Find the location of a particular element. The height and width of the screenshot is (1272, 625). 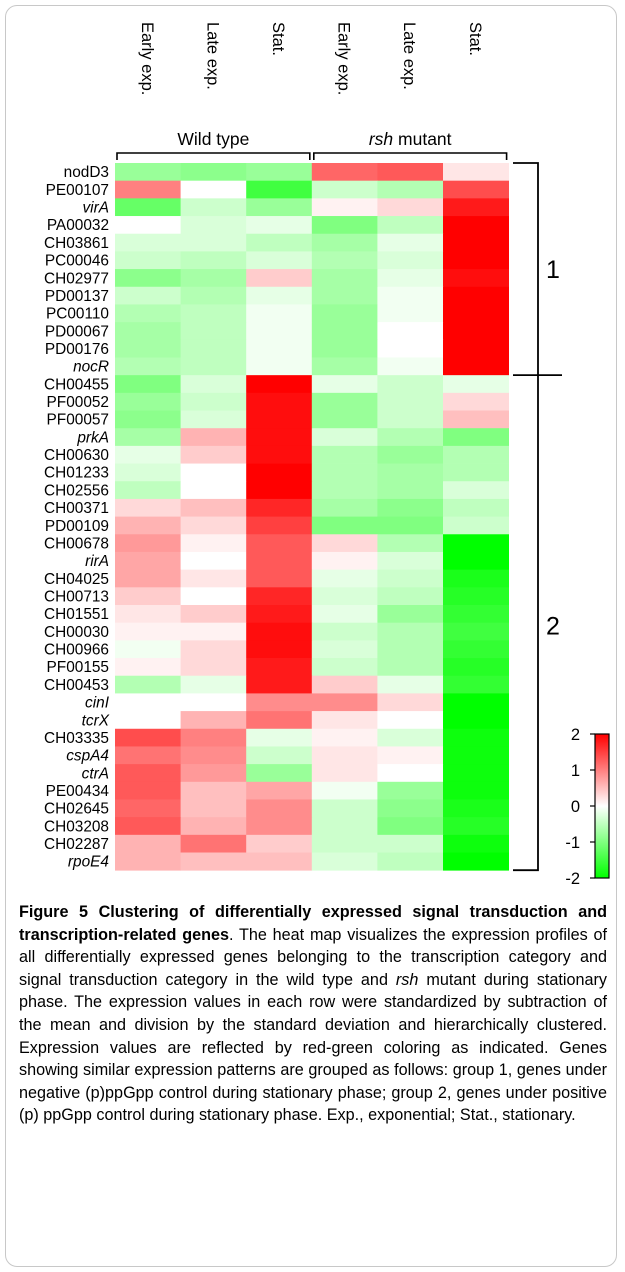

cluster-bracket is located at coordinates (526, 517).